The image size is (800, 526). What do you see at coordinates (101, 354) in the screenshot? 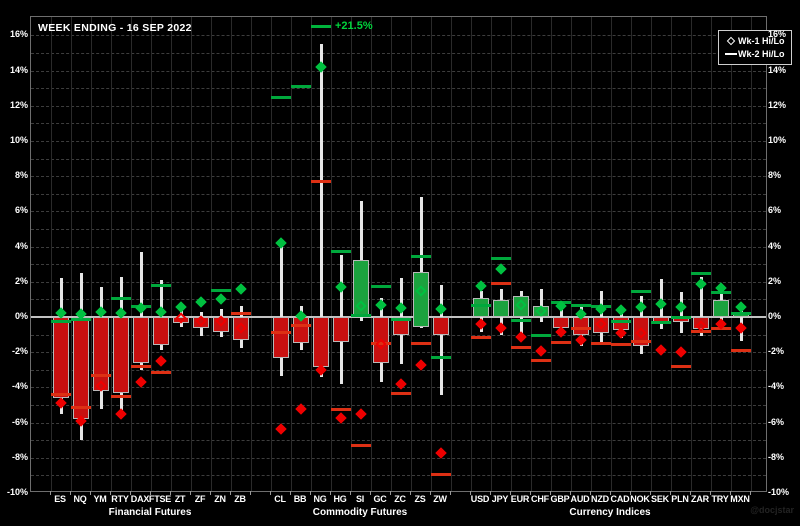
I see `bar-YM` at bounding box center [101, 354].